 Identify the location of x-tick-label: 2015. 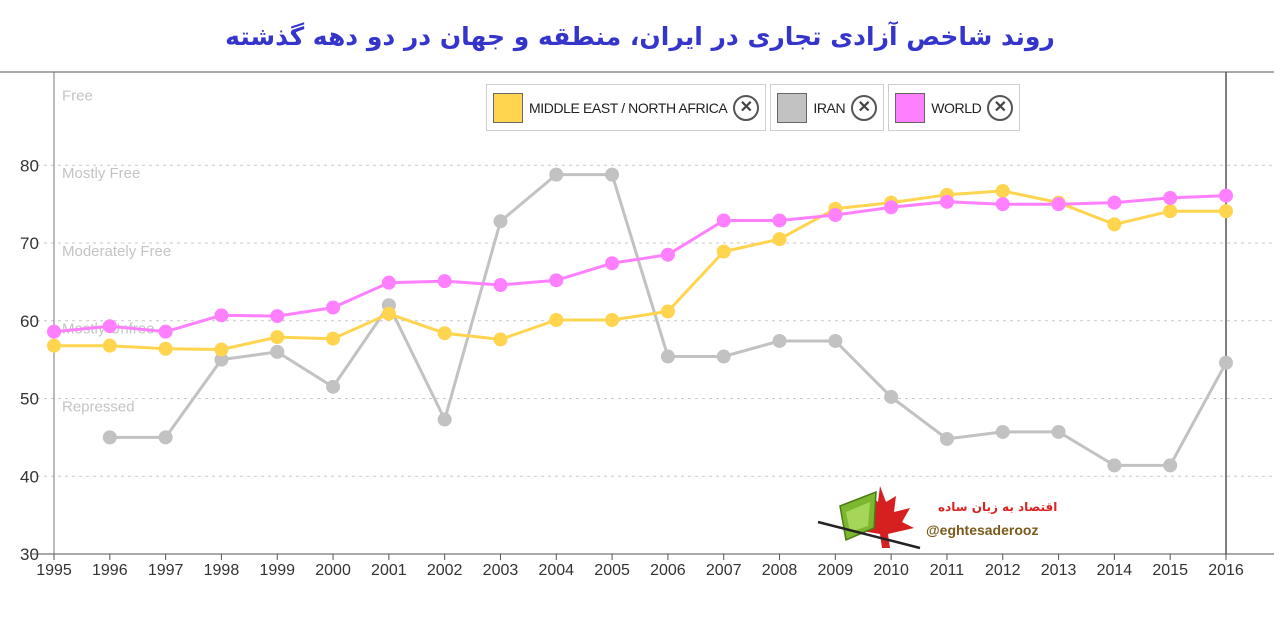
(1170, 570).